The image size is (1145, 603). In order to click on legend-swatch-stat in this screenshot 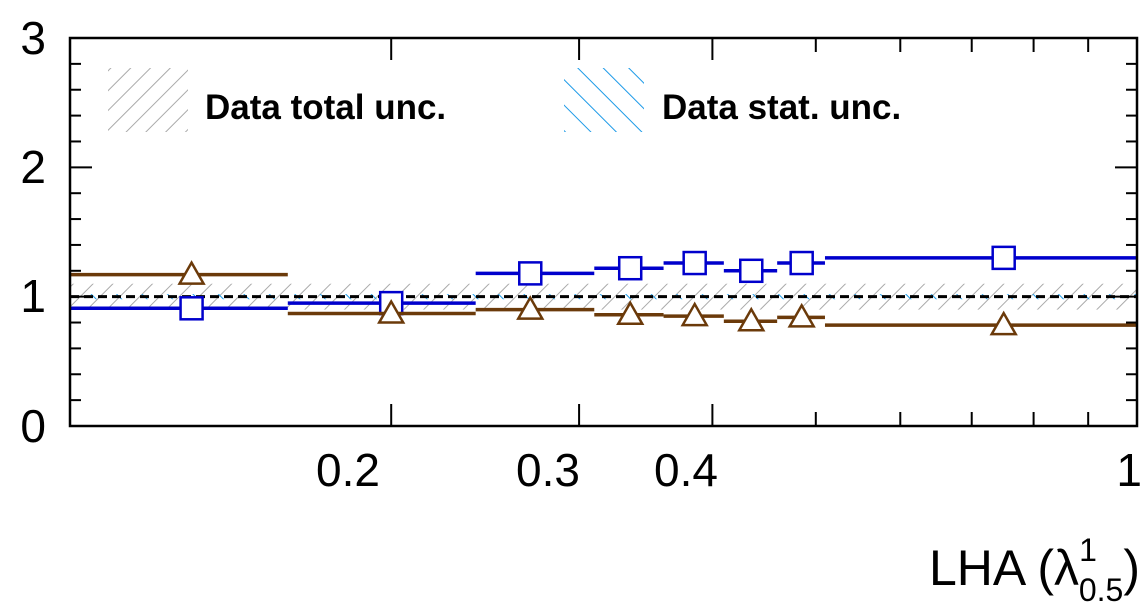, I will do `click(604, 100)`.